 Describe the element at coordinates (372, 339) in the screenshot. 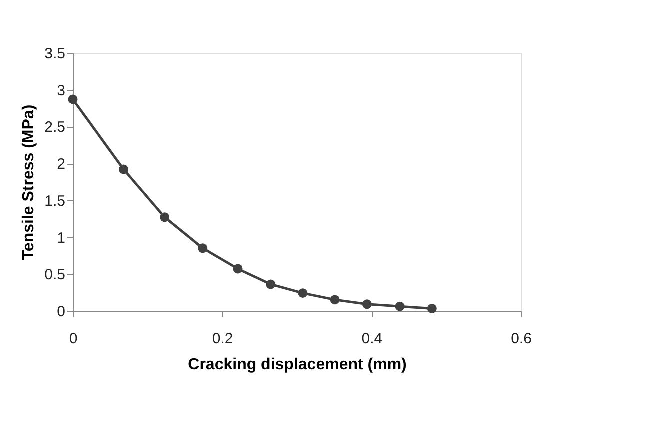

I see `x-tick-label: 0.4` at that location.